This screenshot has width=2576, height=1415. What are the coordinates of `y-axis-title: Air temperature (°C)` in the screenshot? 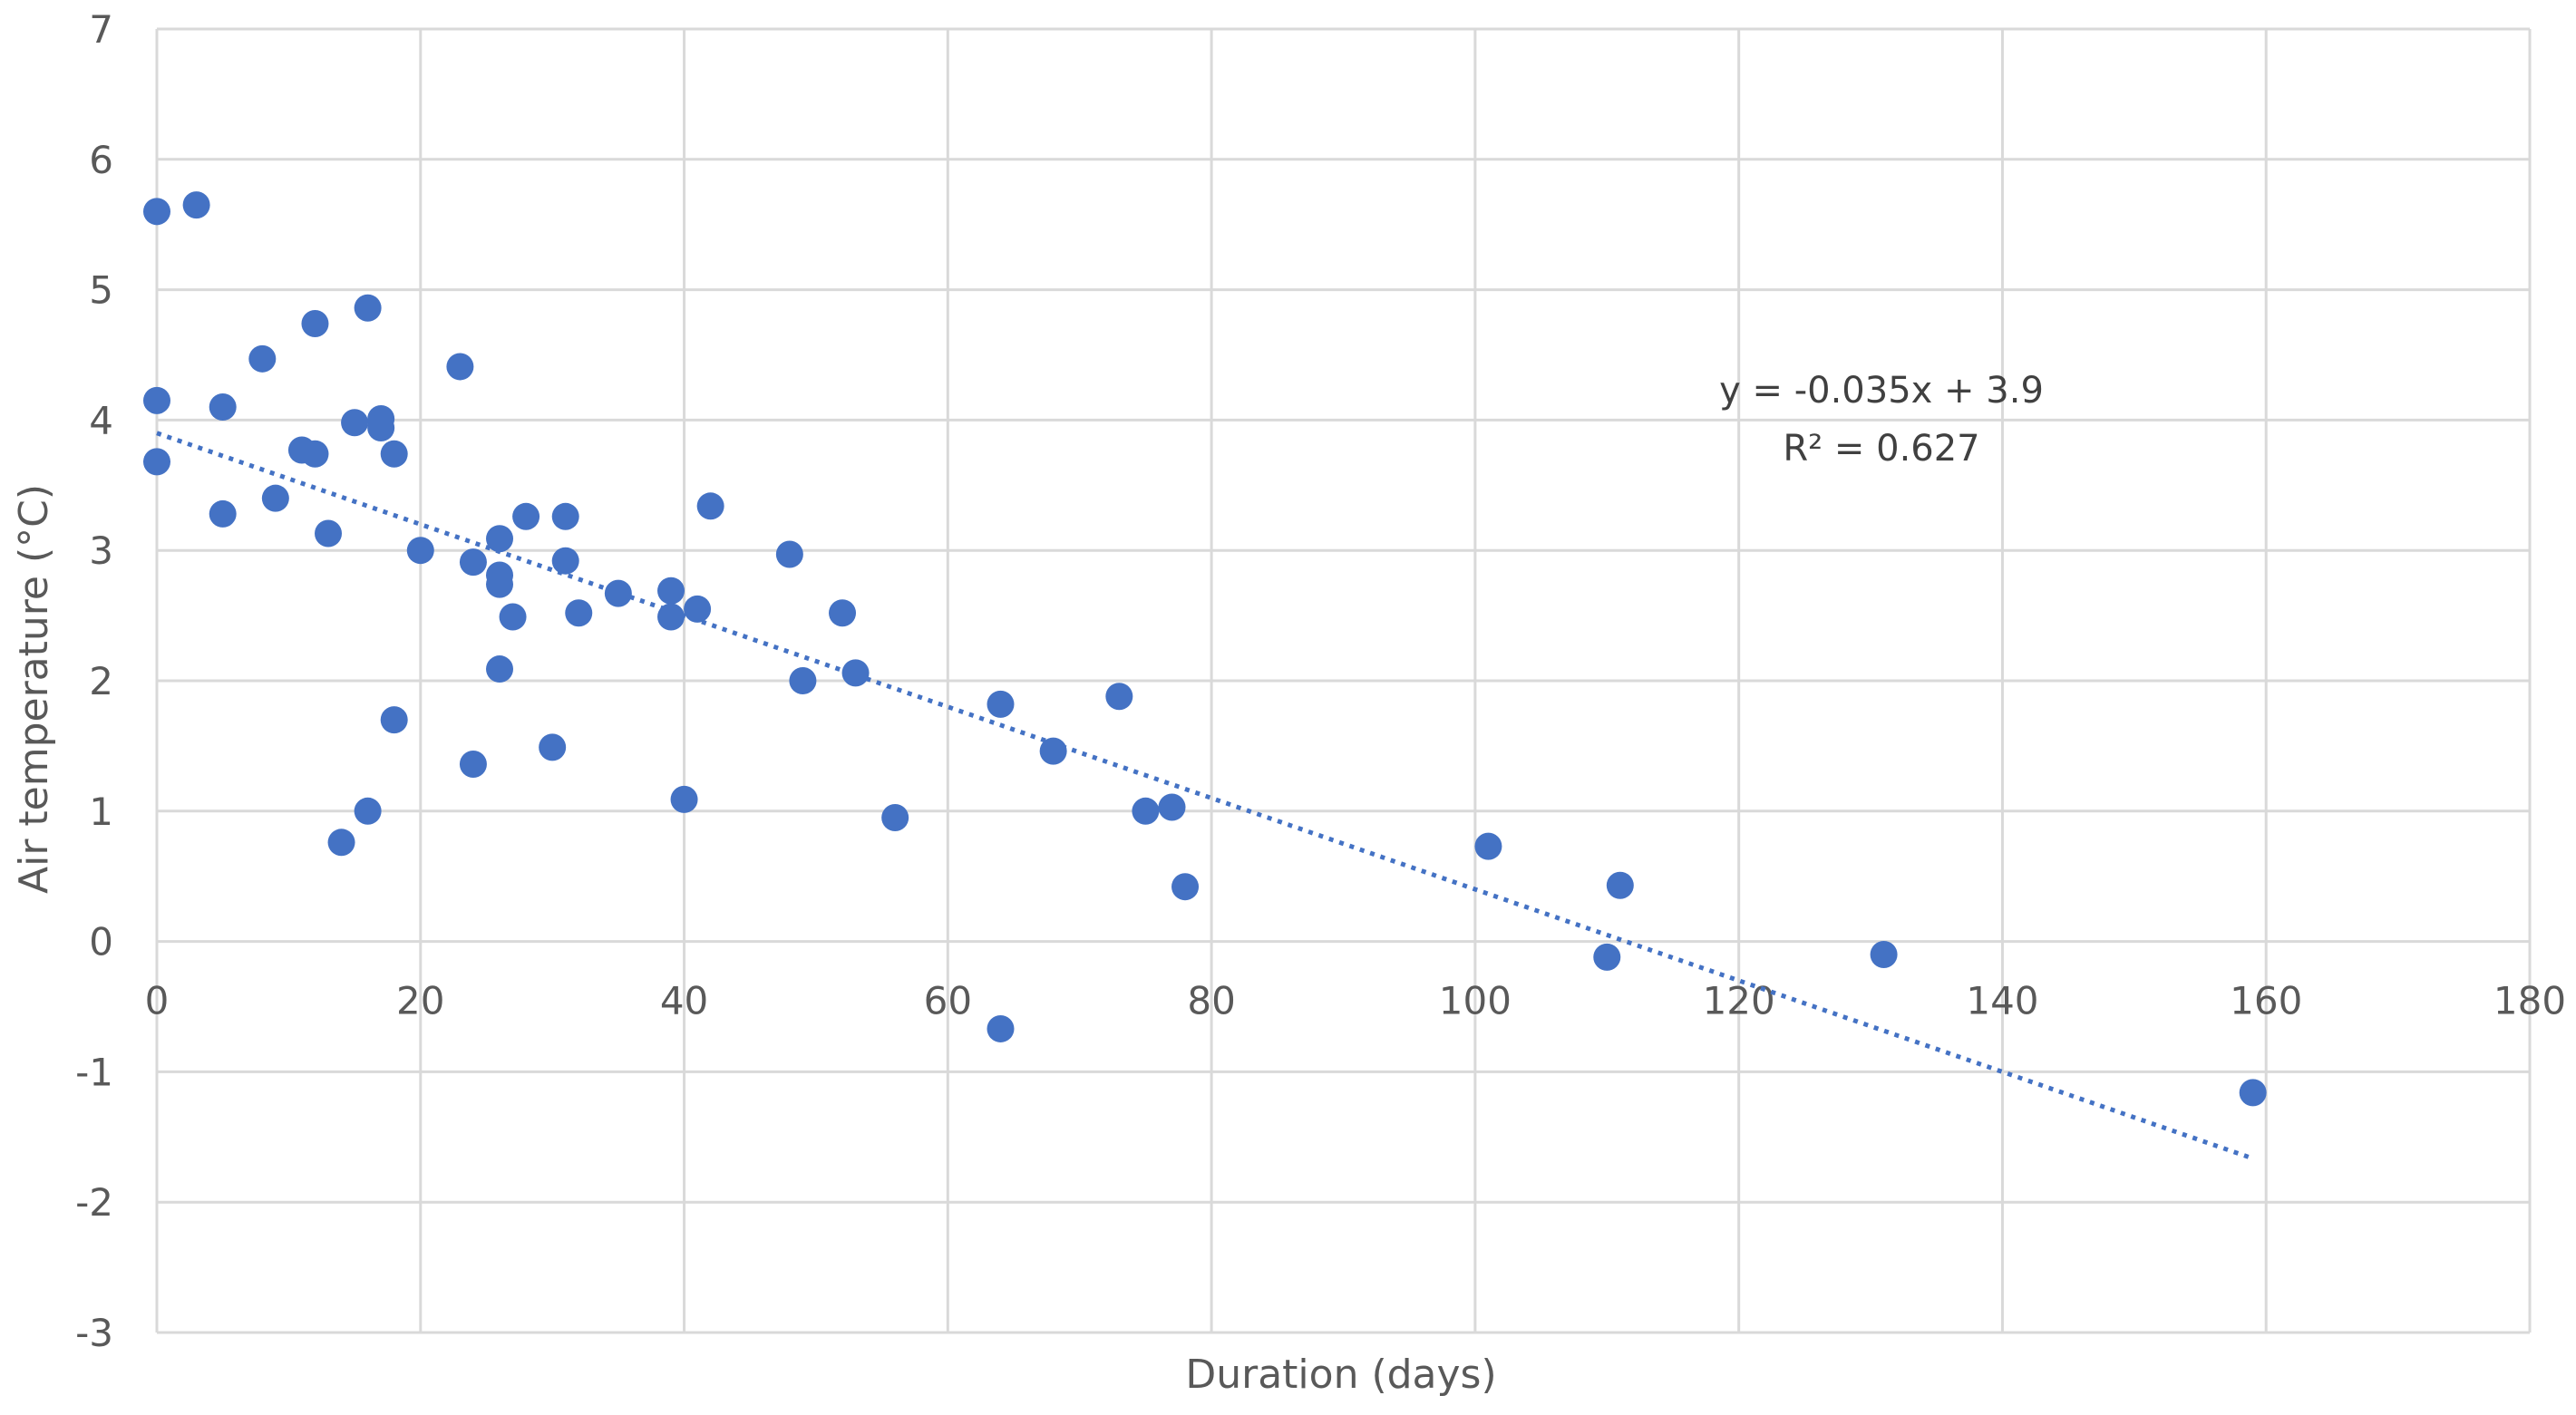 It's located at (34, 689).